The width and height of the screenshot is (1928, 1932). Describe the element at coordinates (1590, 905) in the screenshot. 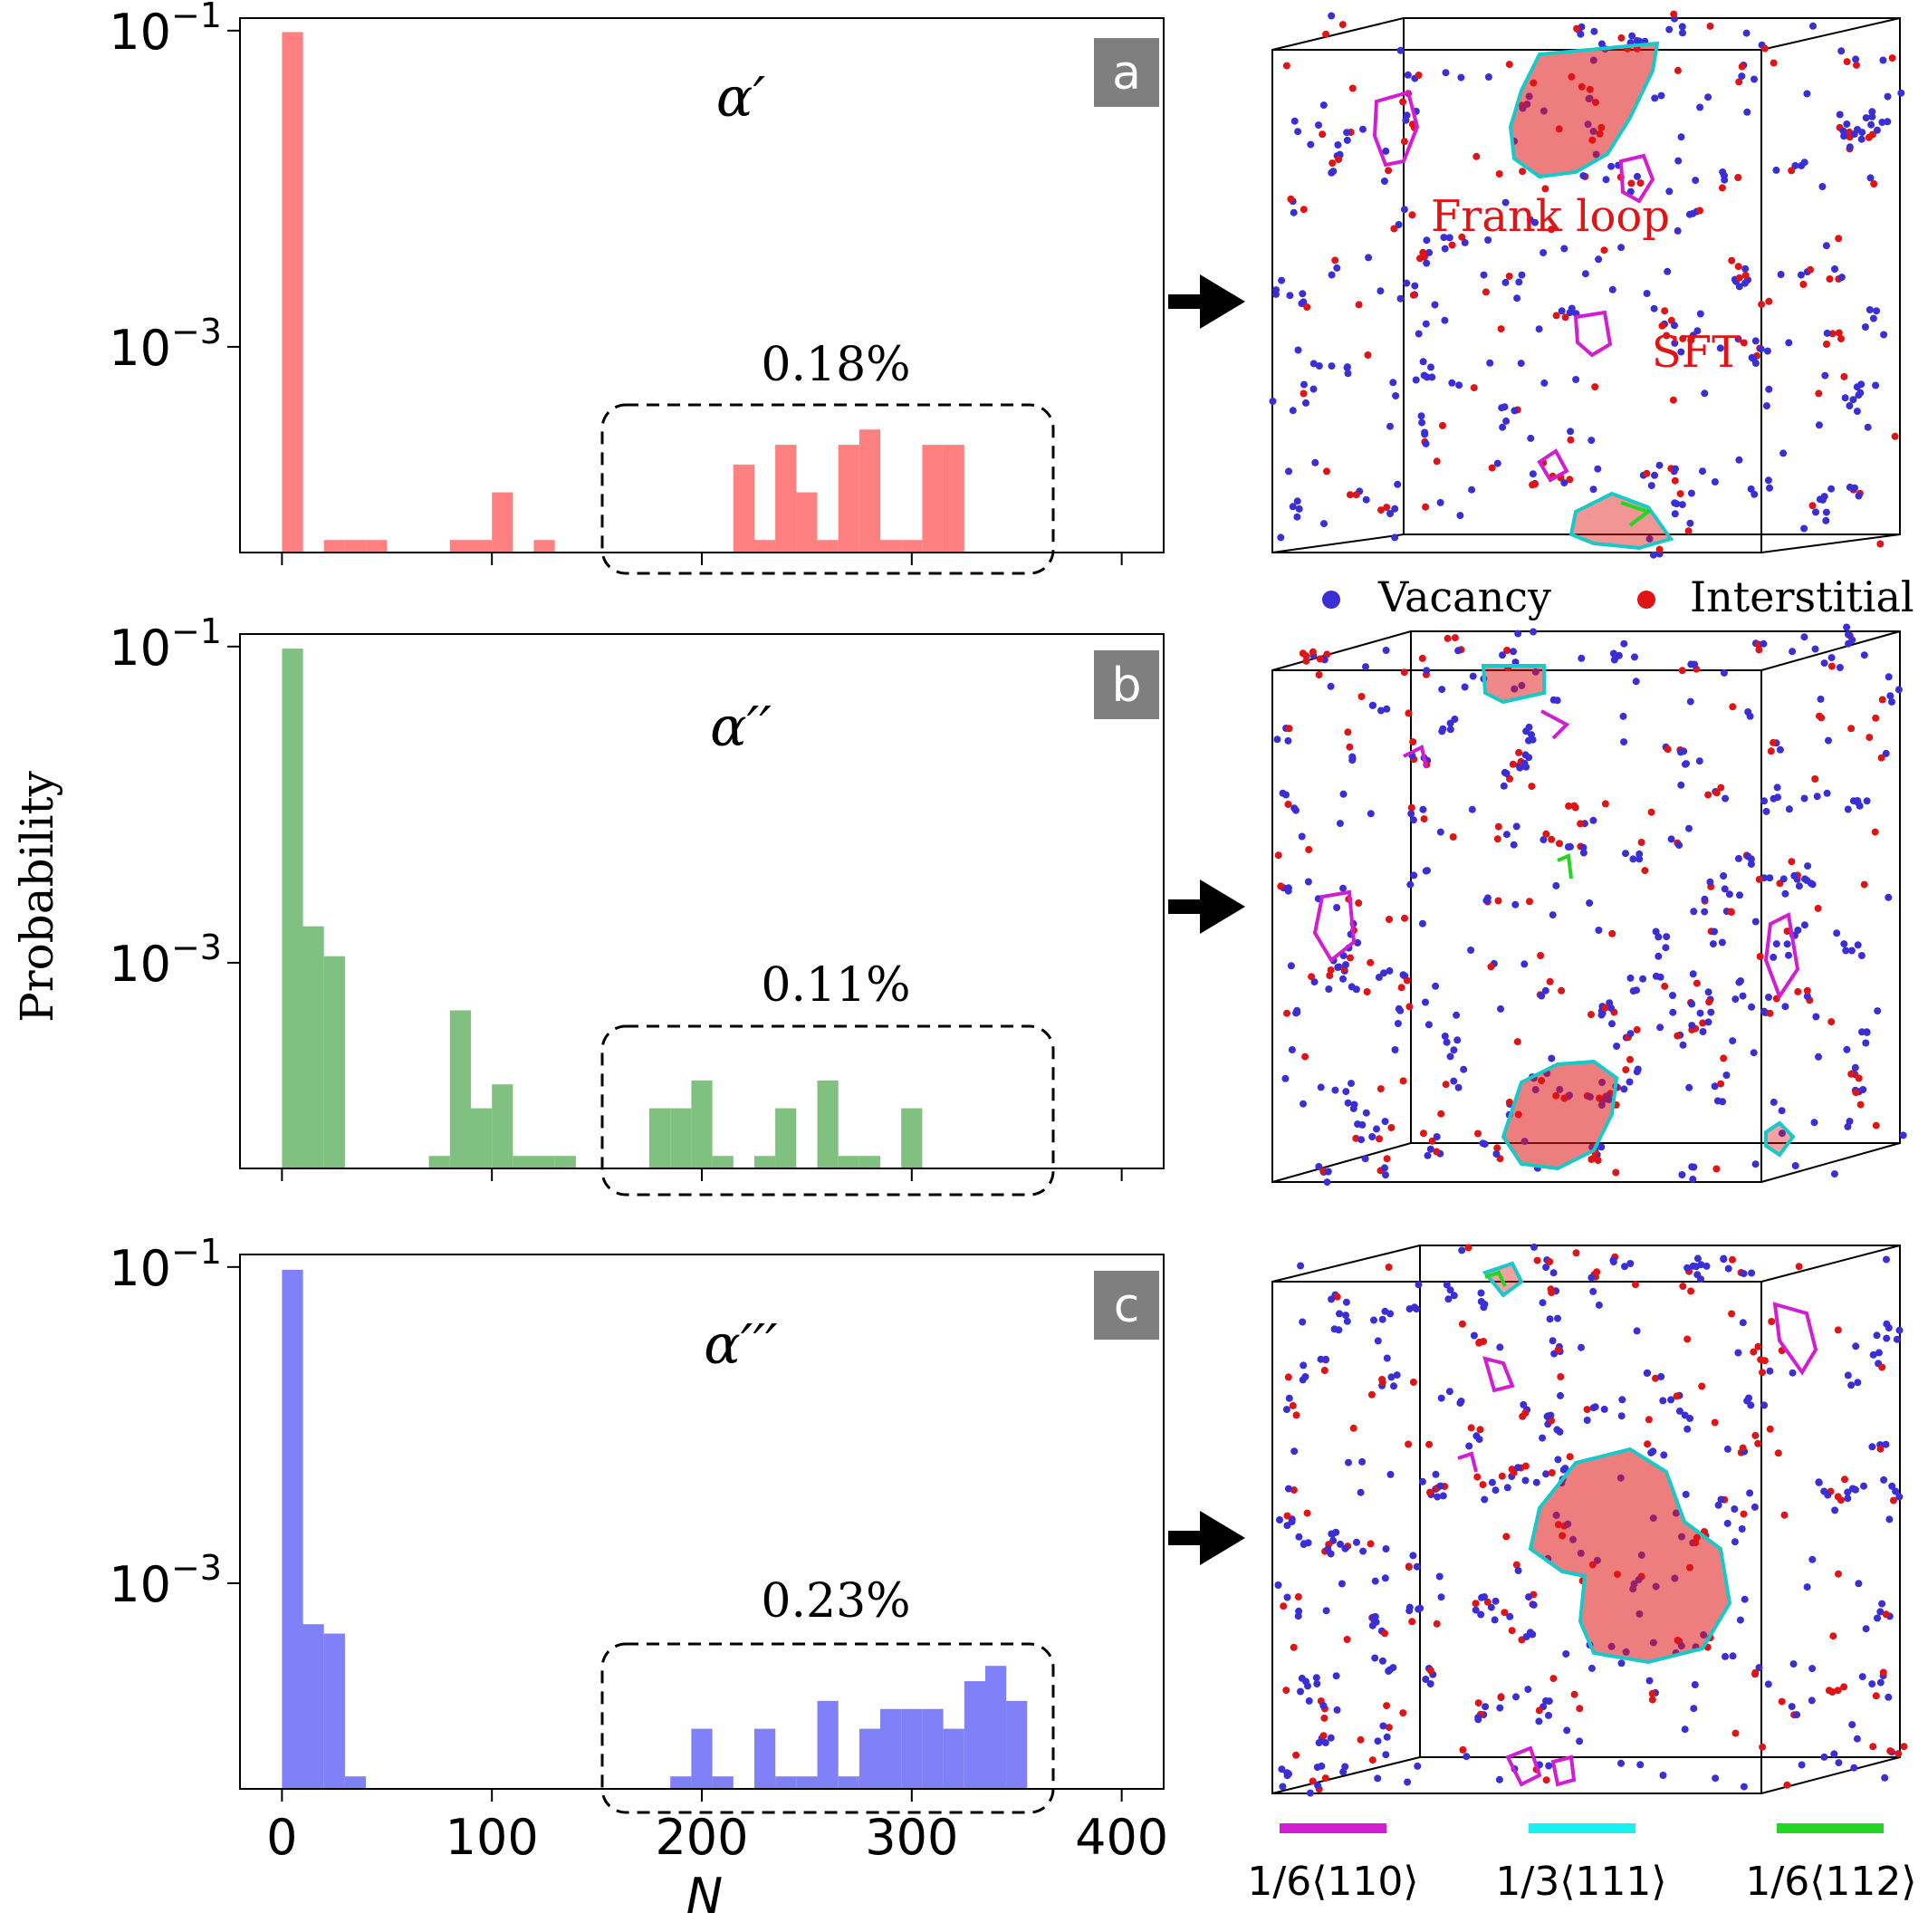

I see `snapshot-atoms-b` at that location.